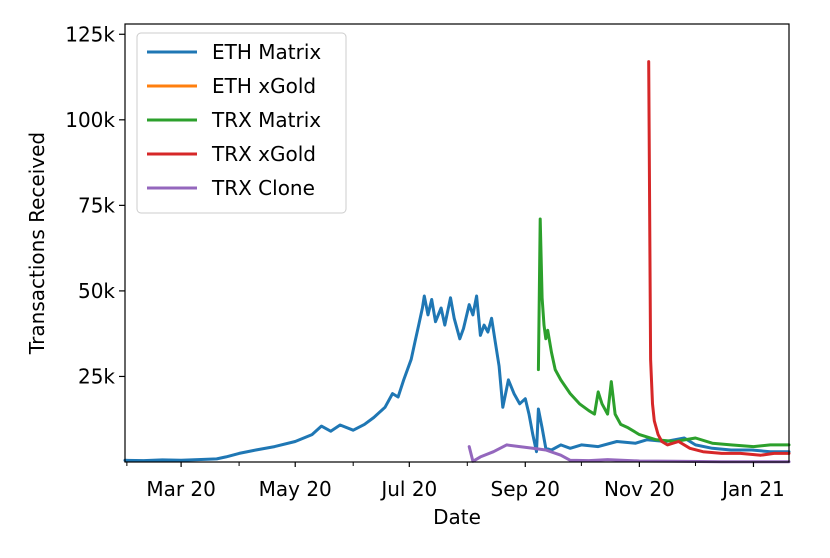  I want to click on y-tick-label: 50k, so click(96, 291).